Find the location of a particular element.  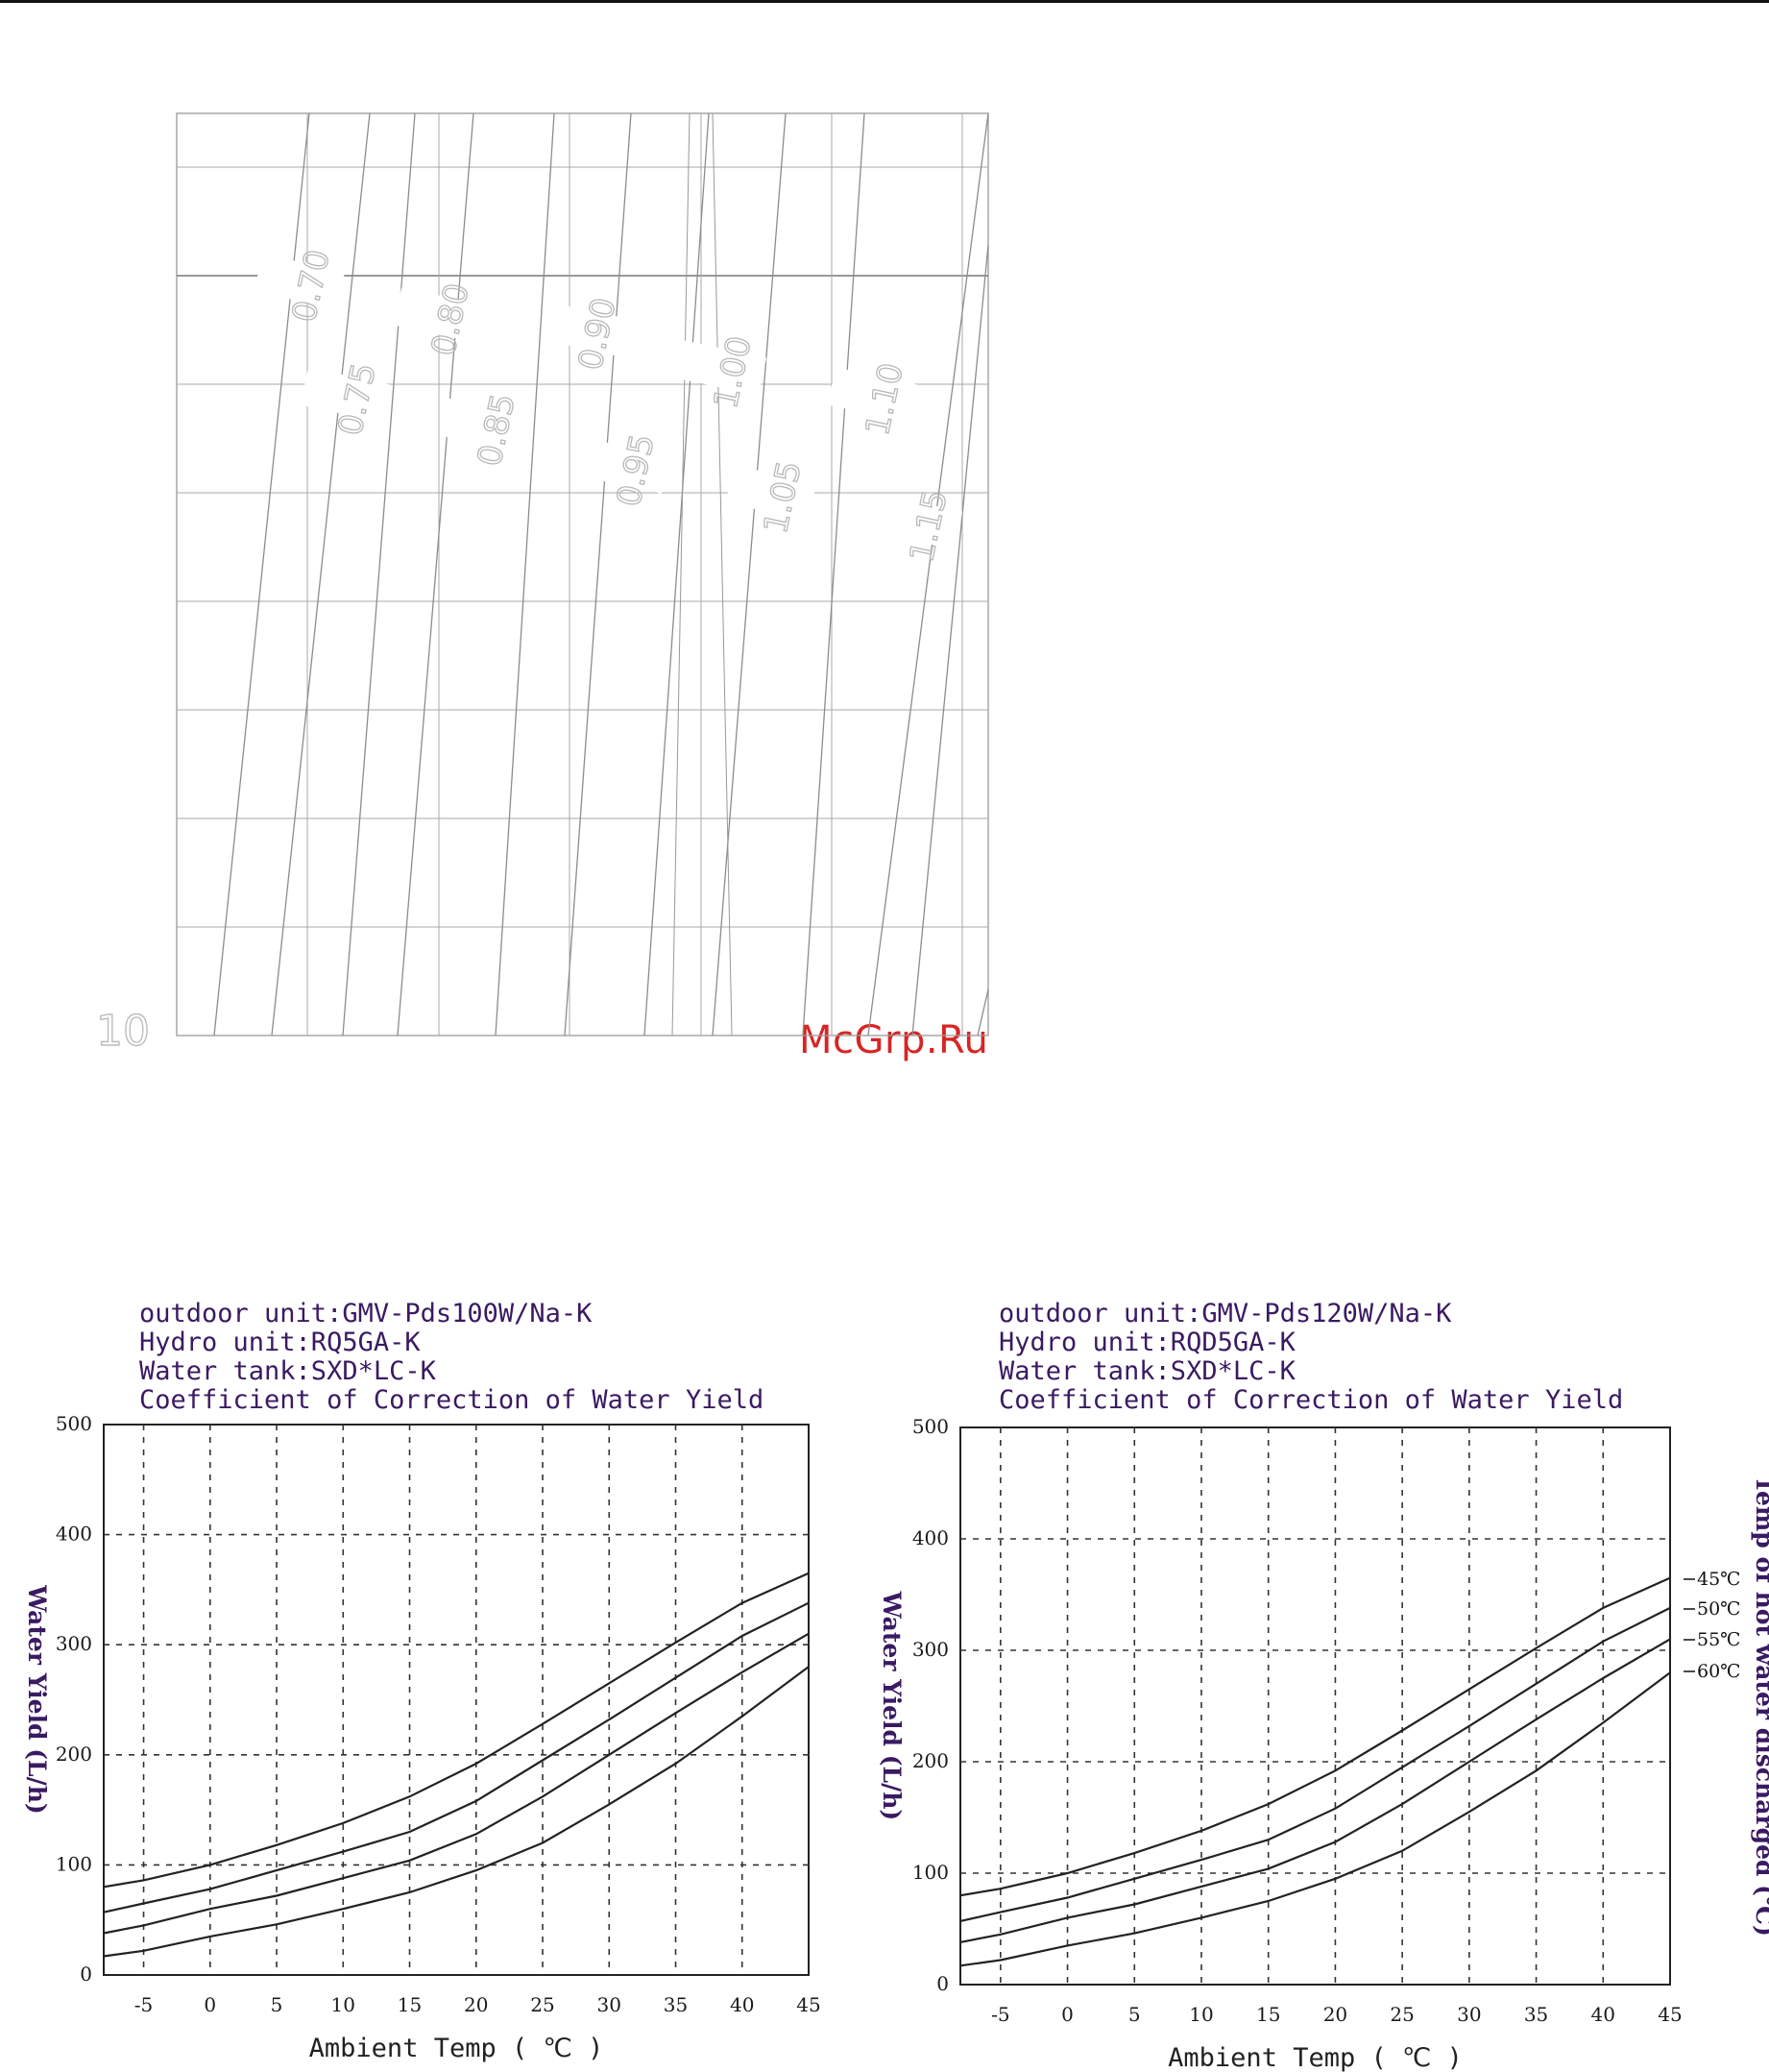

y-tick-label: 10 is located at coordinates (123, 1031).